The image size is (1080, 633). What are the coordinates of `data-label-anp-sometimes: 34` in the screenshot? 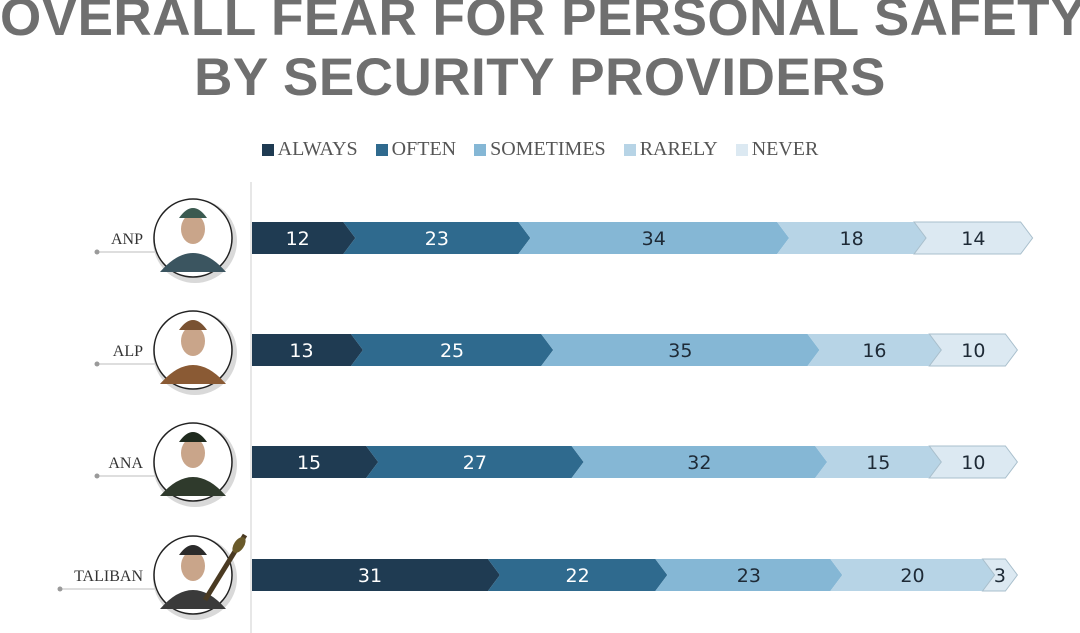 It's located at (654, 239).